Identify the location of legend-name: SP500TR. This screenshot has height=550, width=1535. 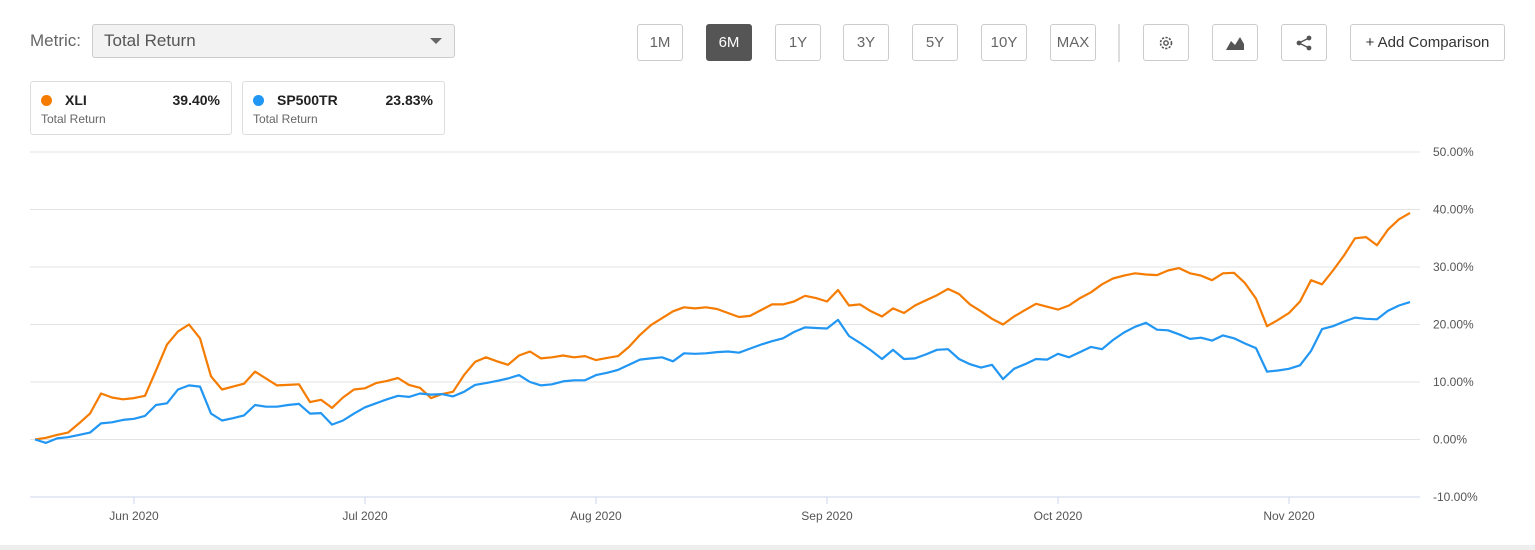
(307, 100).